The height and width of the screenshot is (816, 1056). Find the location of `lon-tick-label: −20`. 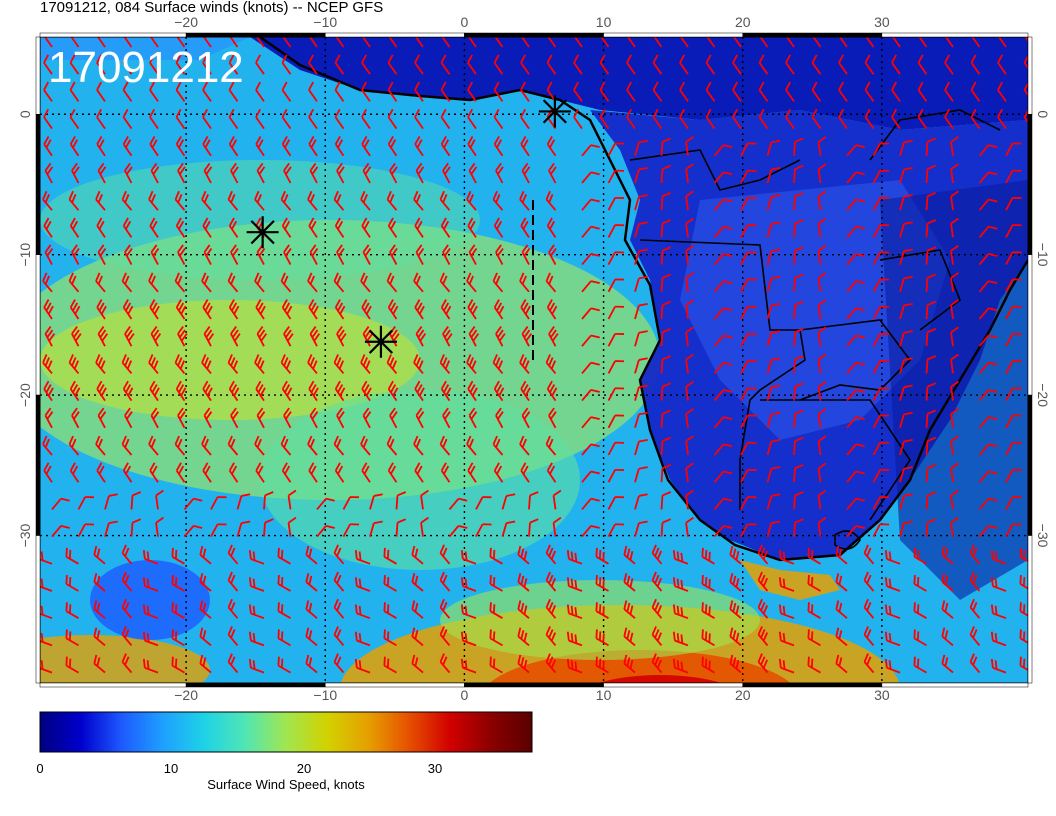

lon-tick-label: −20 is located at coordinates (186, 22).